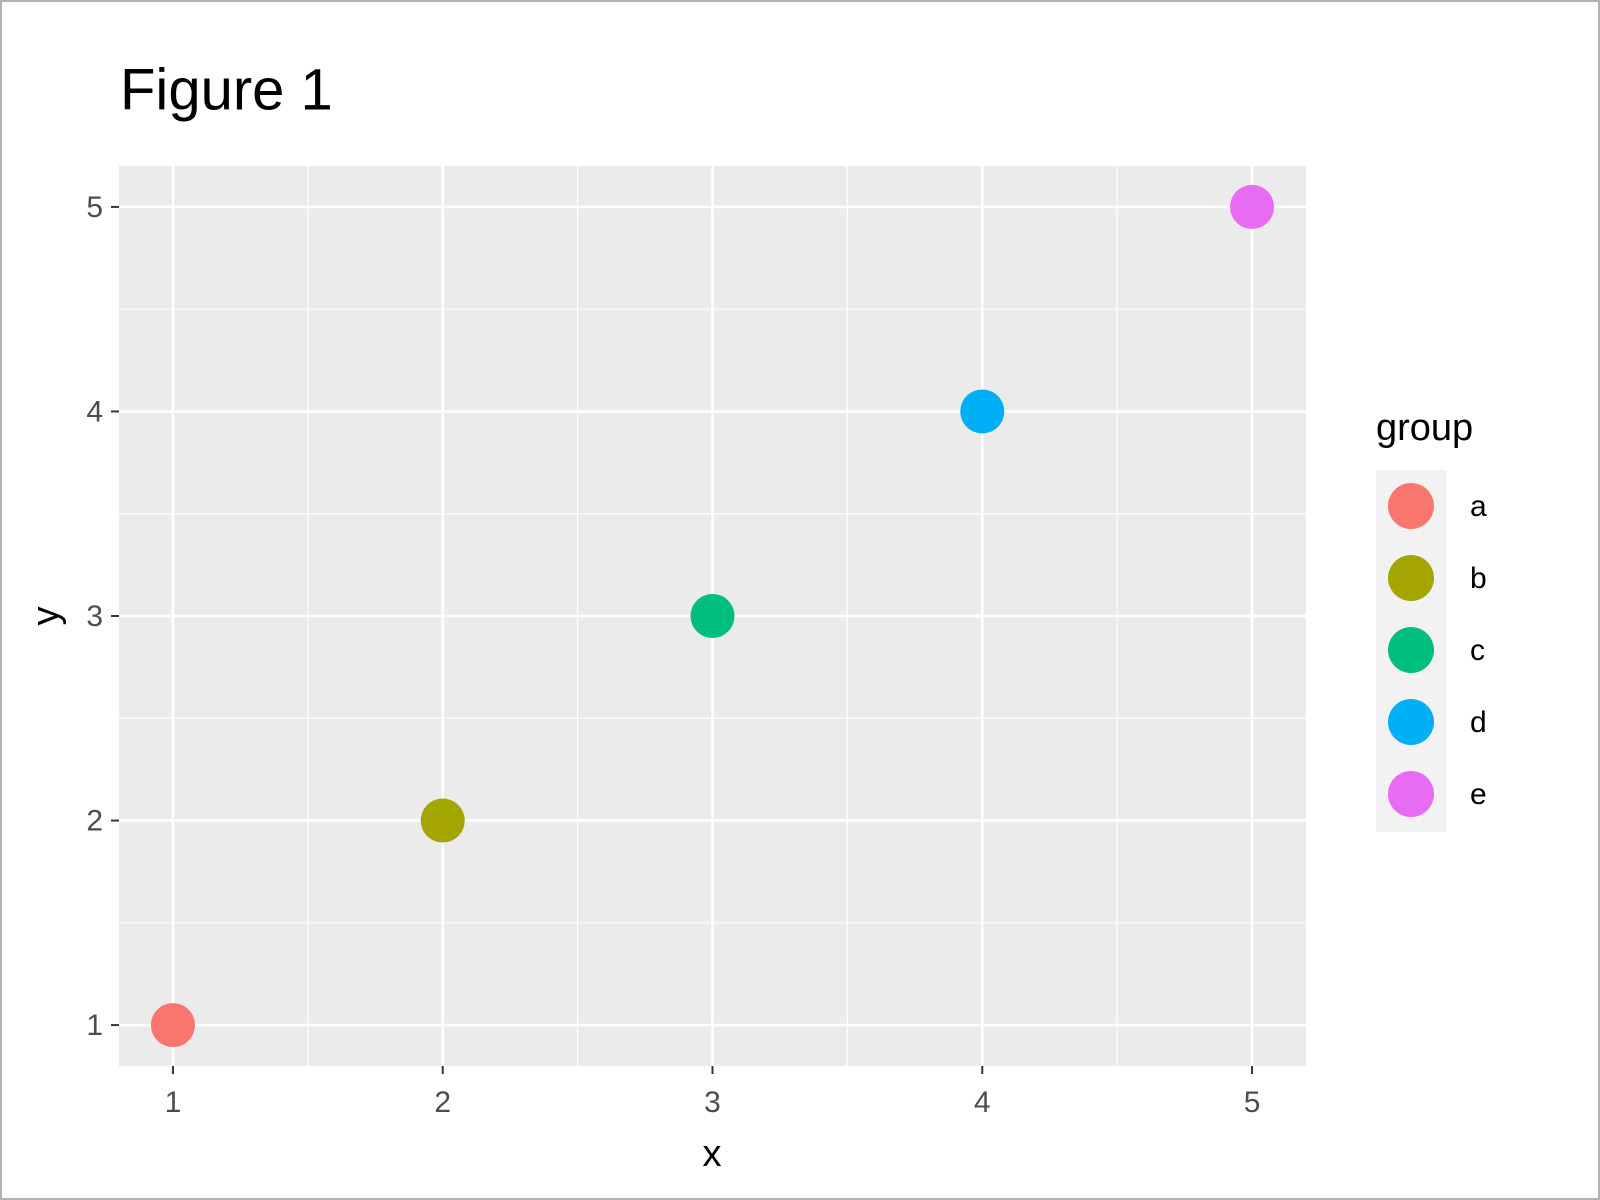 The image size is (1600, 1200). Describe the element at coordinates (94, 820) in the screenshot. I see `y-tick-label: 2` at that location.